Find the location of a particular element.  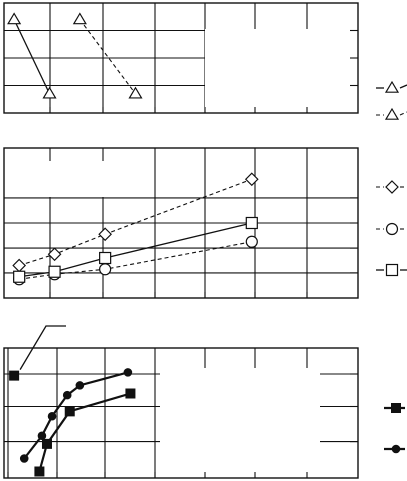

series-2-line is located at coordinates (135, 250).